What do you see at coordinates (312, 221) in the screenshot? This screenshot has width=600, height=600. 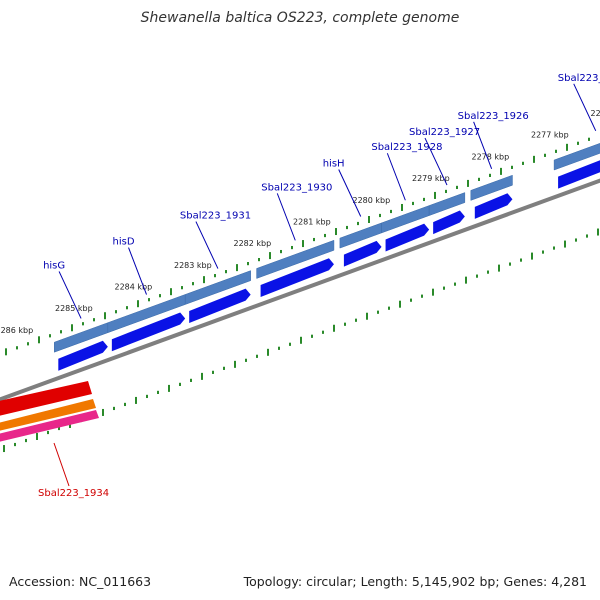 I see `scale-label: 2281 kbp` at bounding box center [312, 221].